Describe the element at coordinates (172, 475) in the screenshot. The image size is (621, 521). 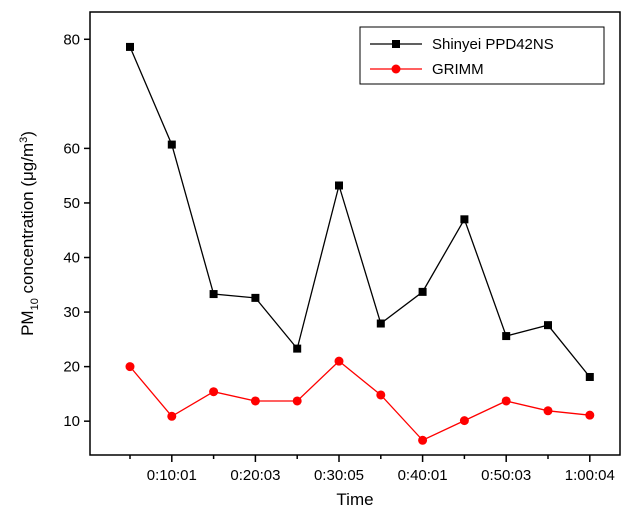
I see `x-tick-label: 0:10:01` at that location.